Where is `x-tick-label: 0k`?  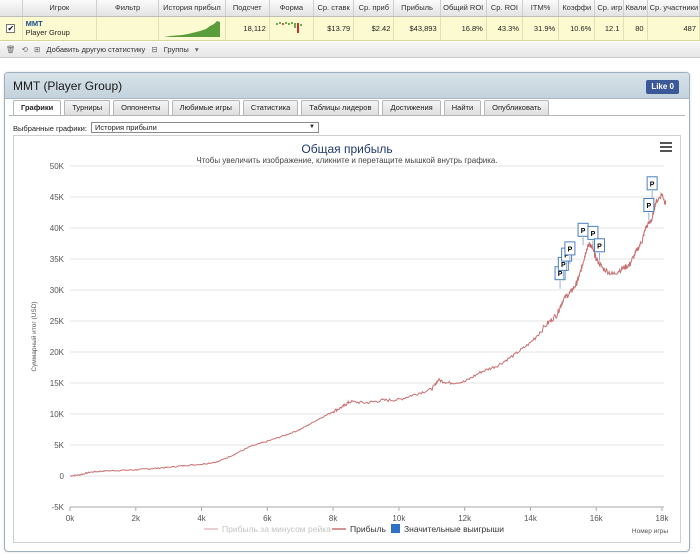 x-tick-label: 0k is located at coordinates (70, 518).